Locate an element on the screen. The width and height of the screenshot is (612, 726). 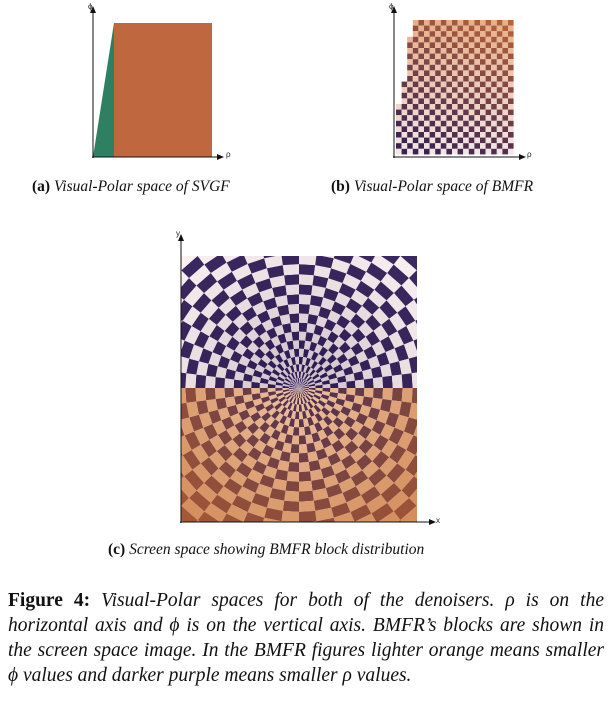
rho-axis-arrow is located at coordinates (220, 157).